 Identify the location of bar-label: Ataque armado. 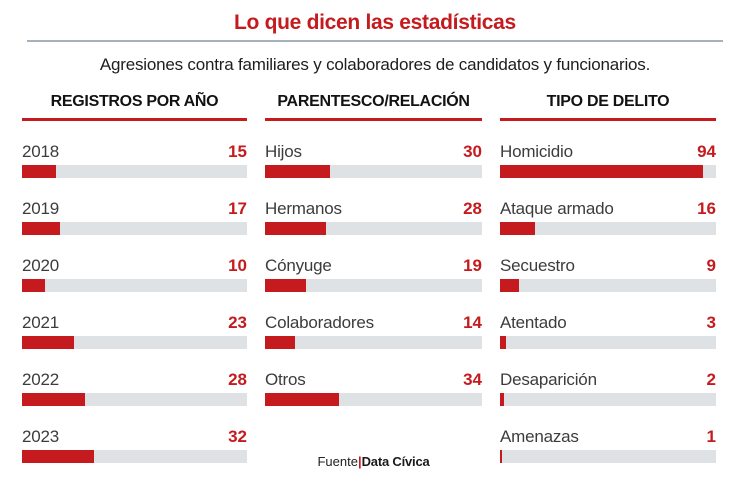
(557, 208).